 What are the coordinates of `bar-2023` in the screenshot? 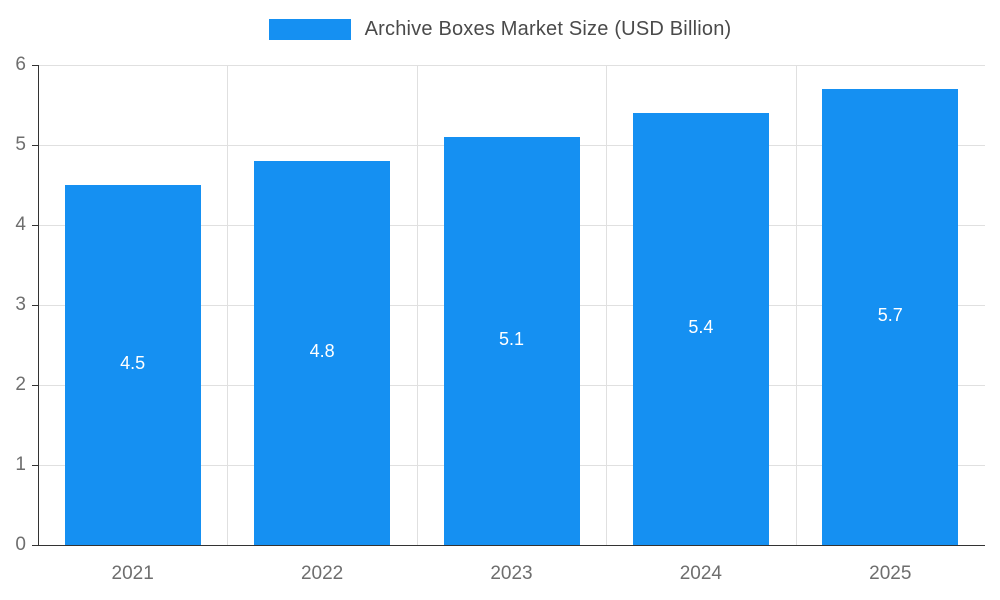 It's located at (511, 341).